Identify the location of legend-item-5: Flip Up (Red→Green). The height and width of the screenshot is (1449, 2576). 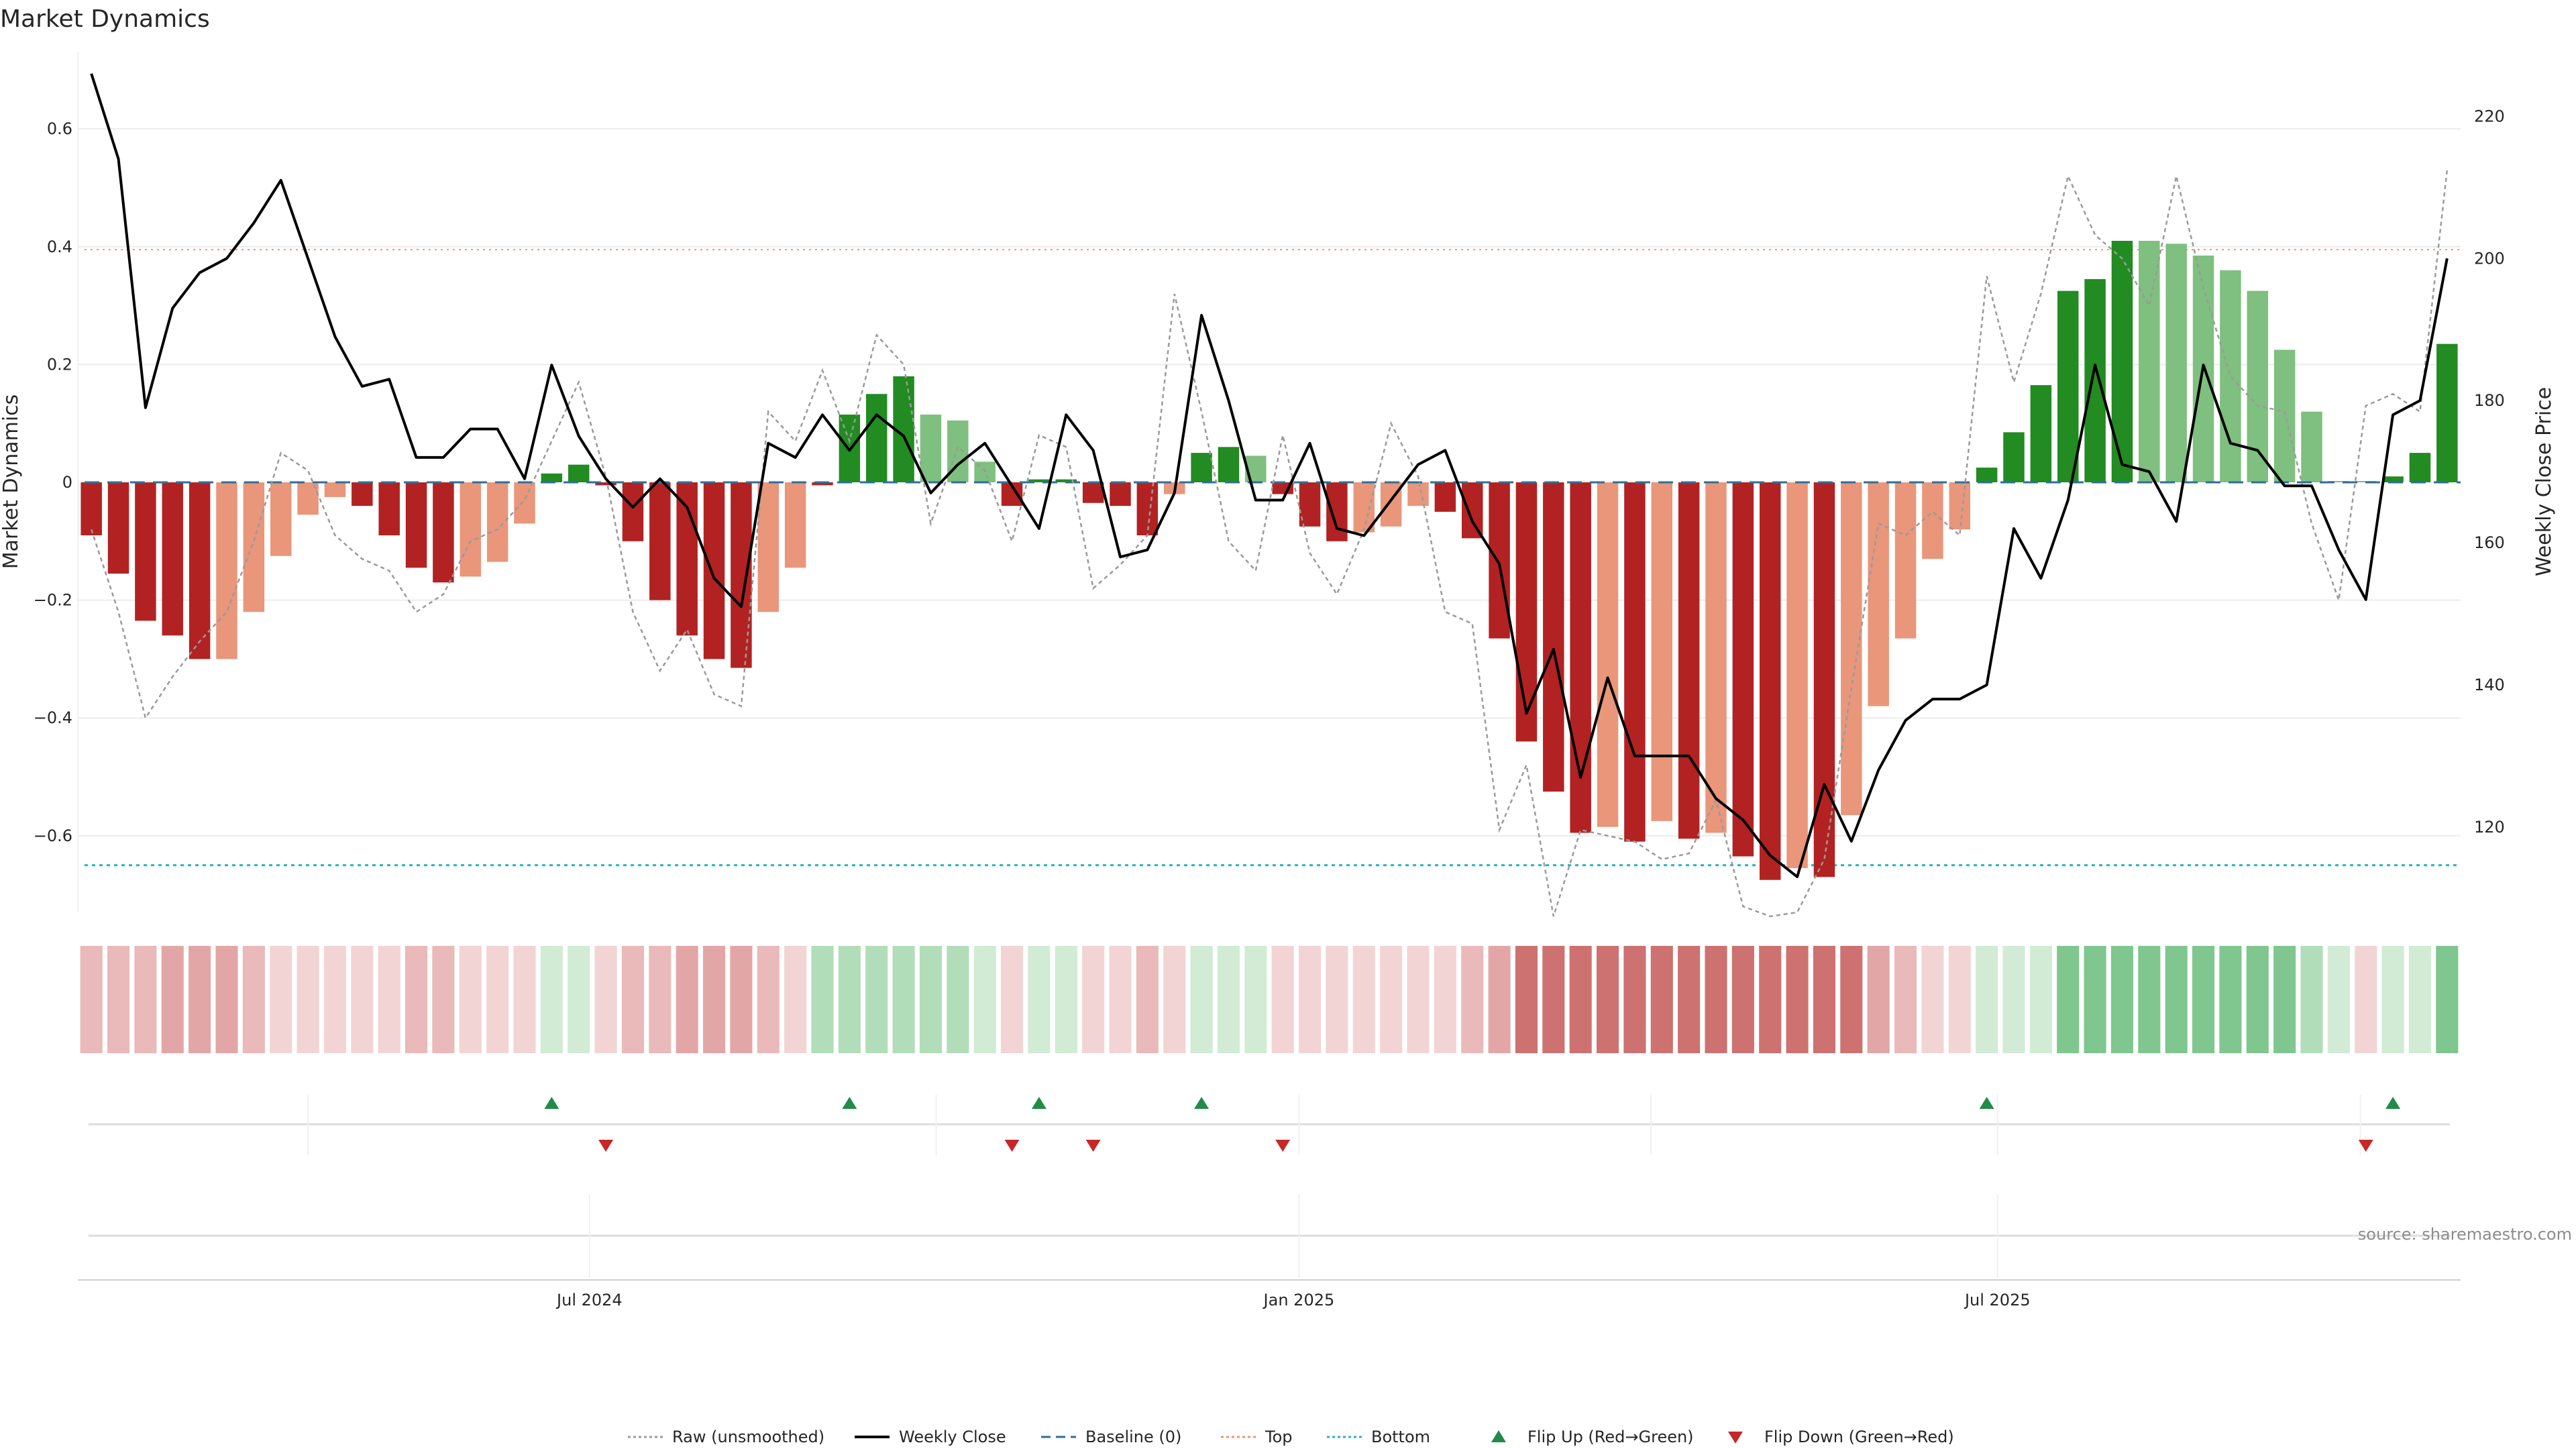
(1592, 1437).